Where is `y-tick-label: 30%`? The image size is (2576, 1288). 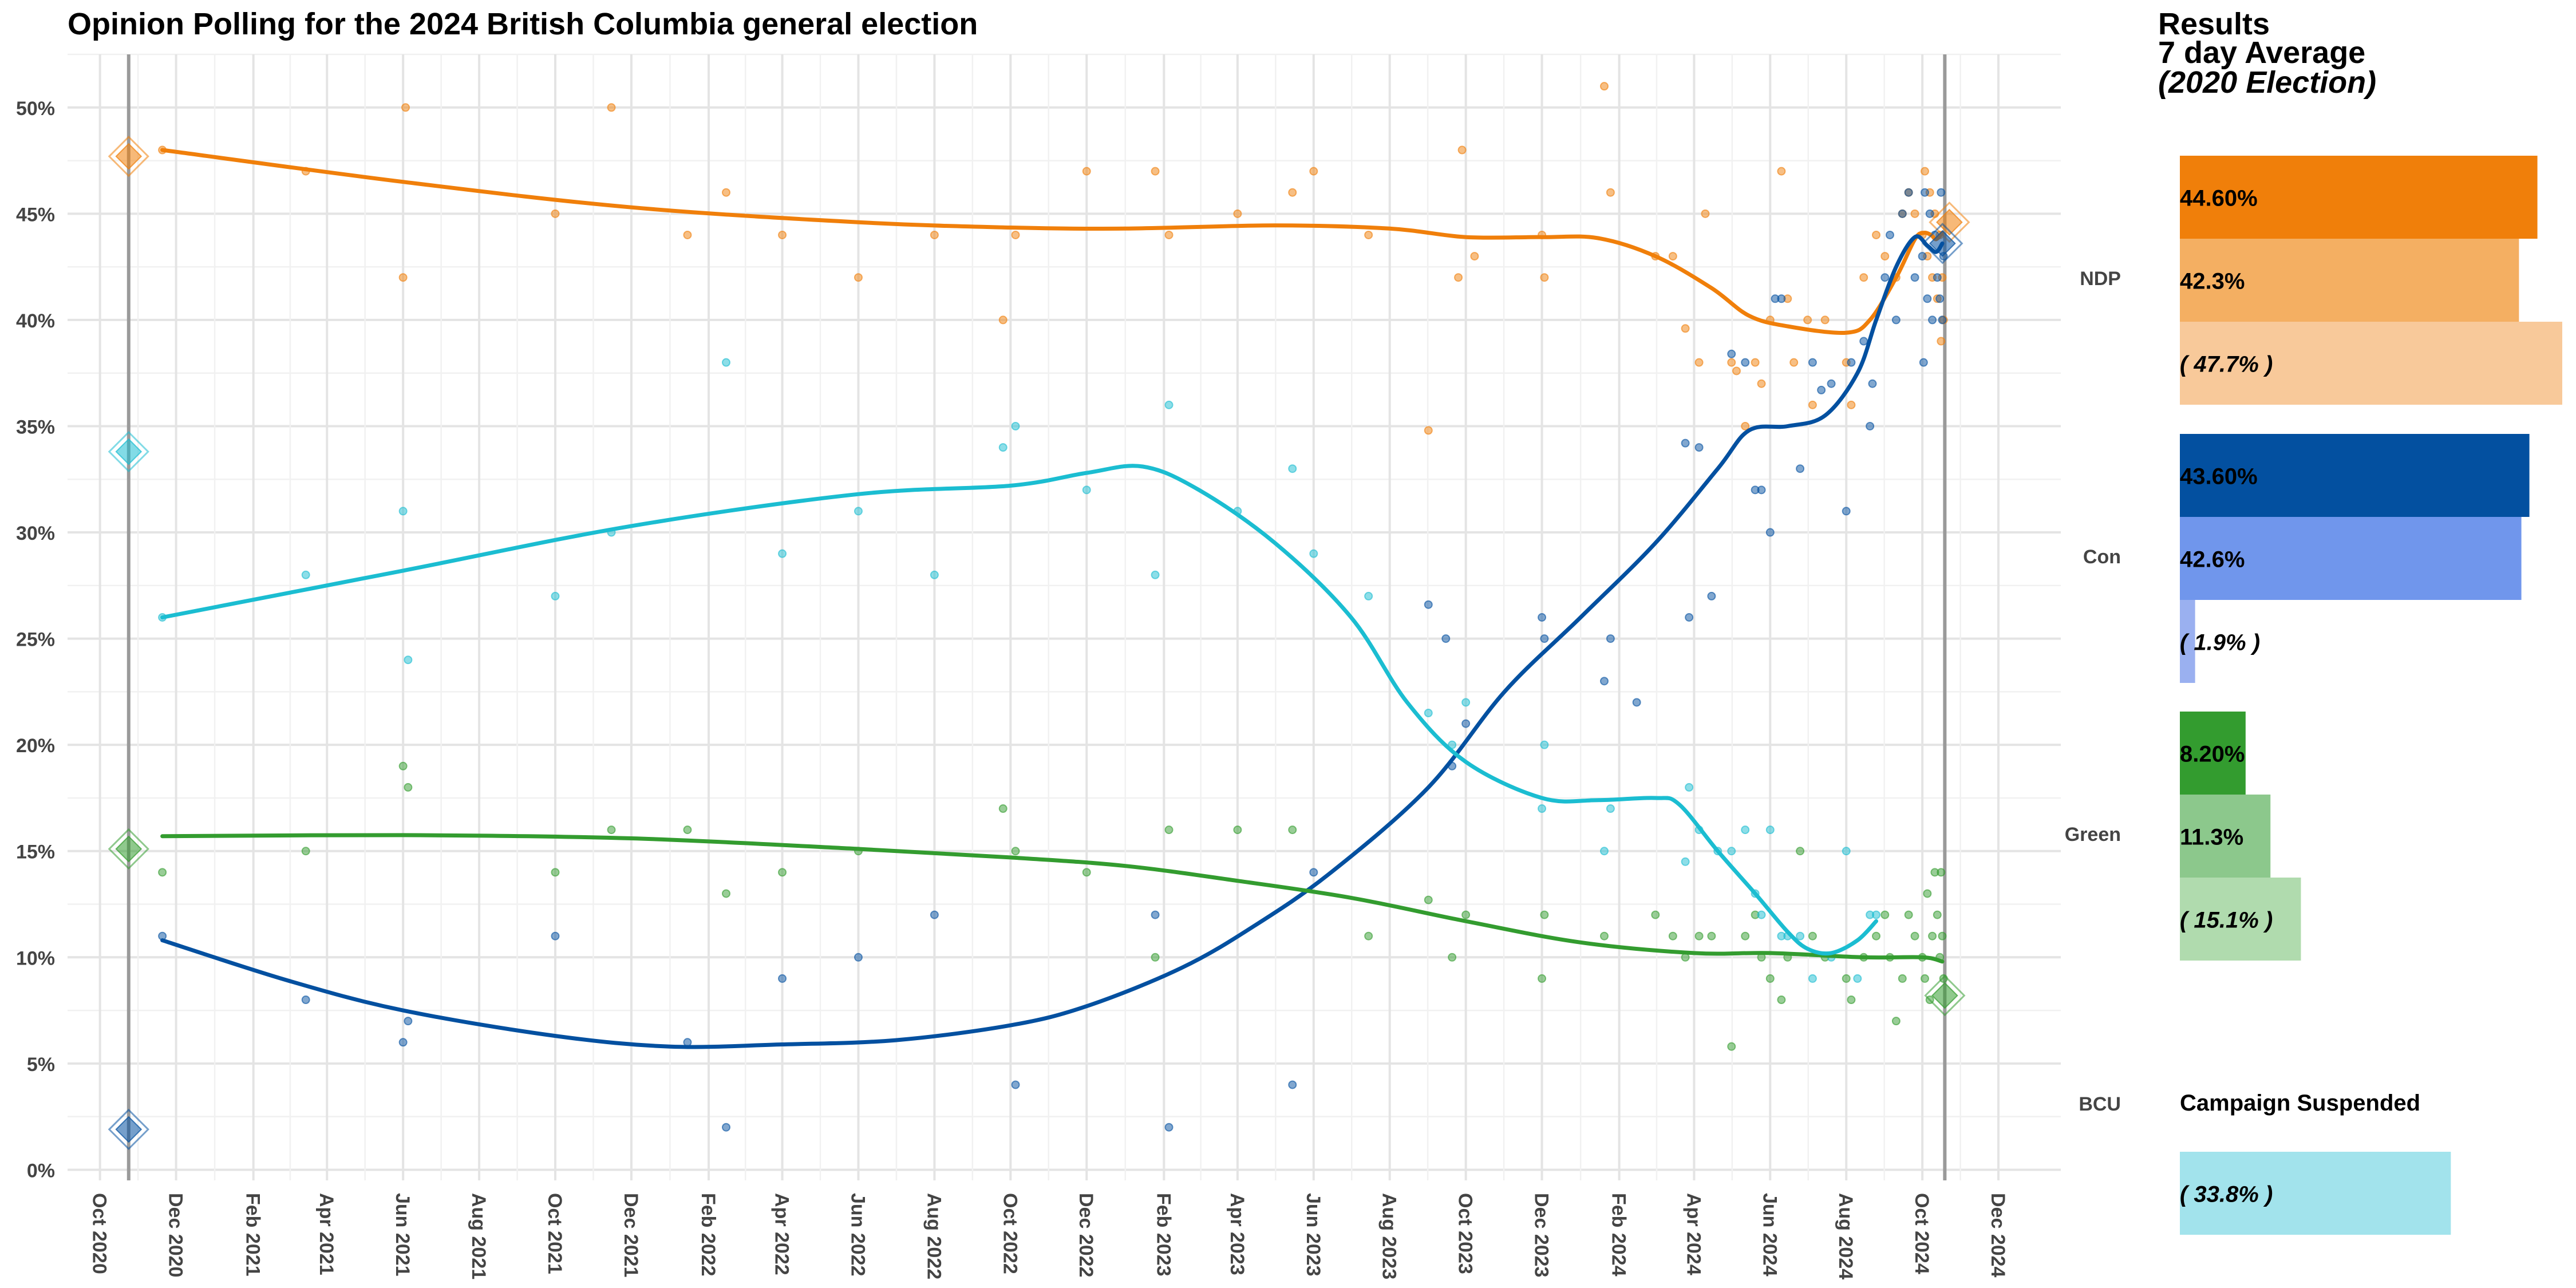 y-tick-label: 30% is located at coordinates (35, 533).